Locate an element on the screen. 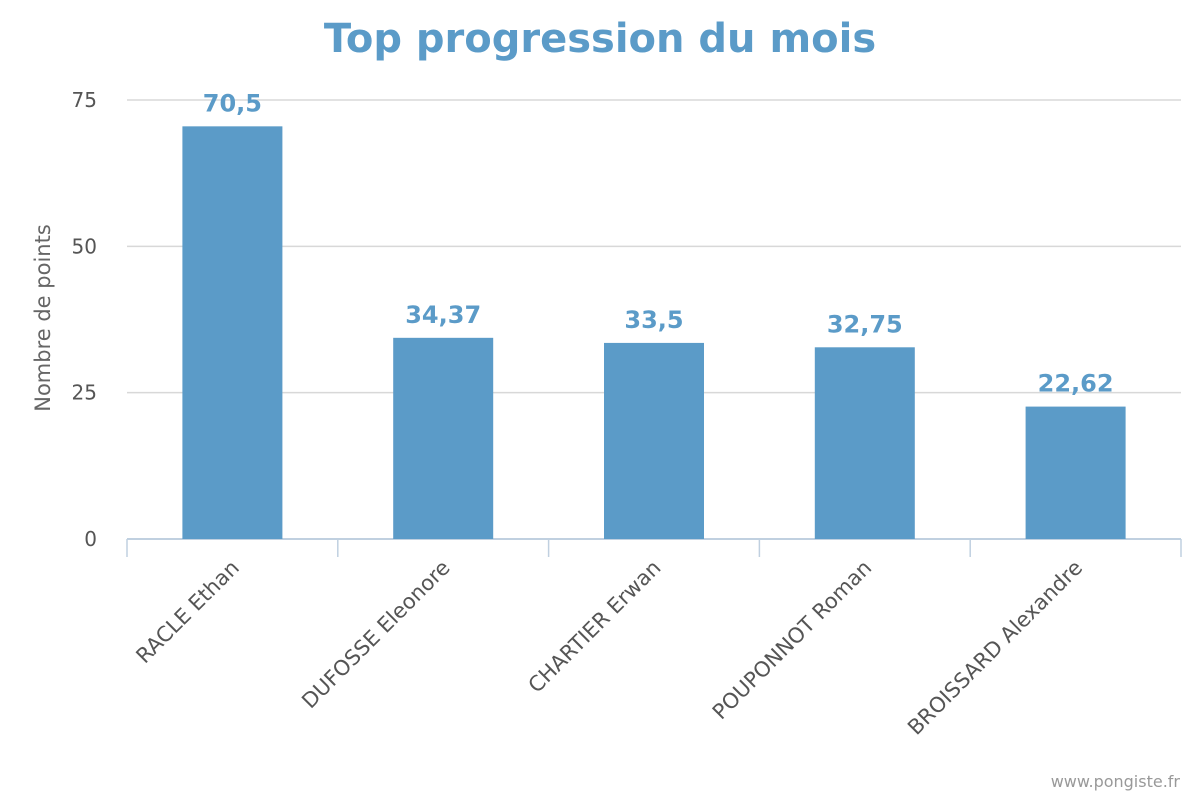  y-tick-label: 25 is located at coordinates (84, 393).